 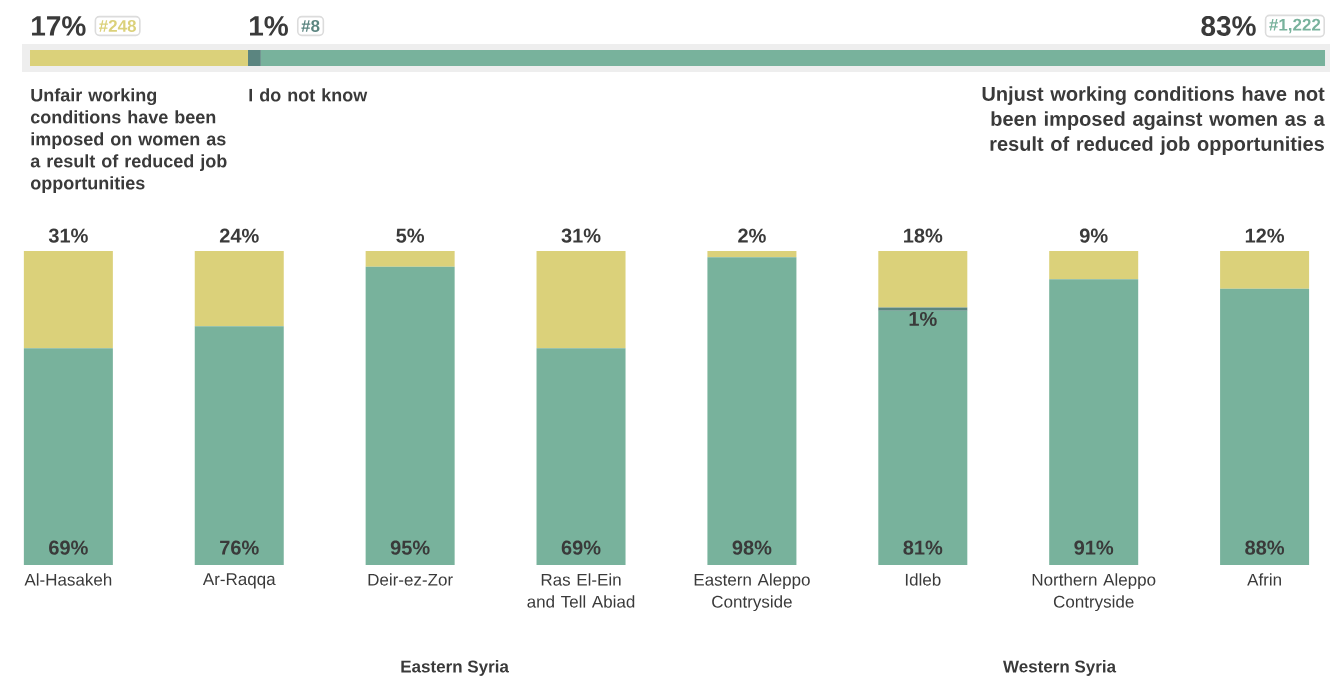 I want to click on data-label: 76%, so click(x=239, y=547).